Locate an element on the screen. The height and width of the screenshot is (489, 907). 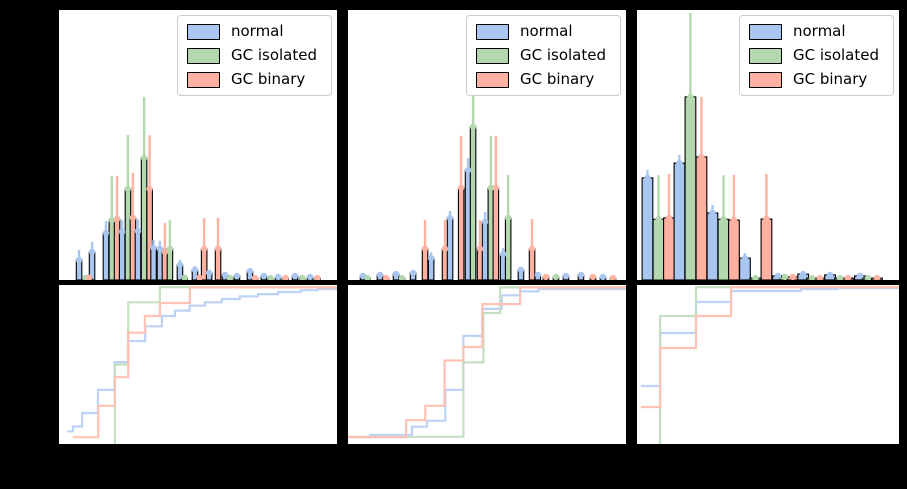
legend-label-normal: normal is located at coordinates (819, 31).